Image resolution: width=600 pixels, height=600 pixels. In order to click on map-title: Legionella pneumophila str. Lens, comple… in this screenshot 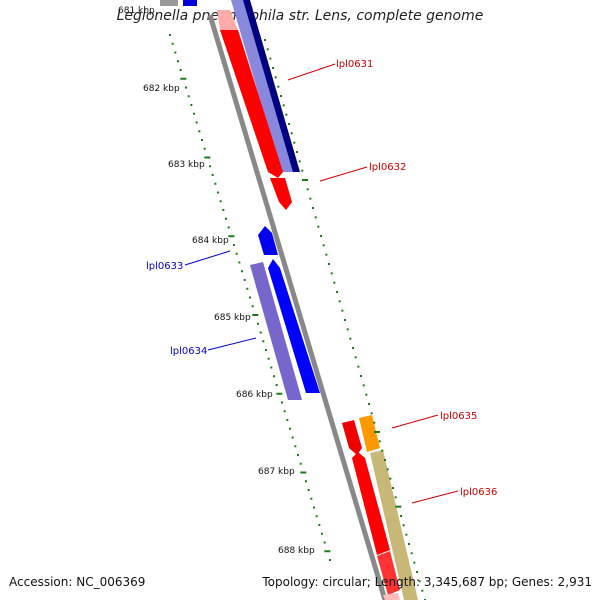, I will do `click(300, 16)`.